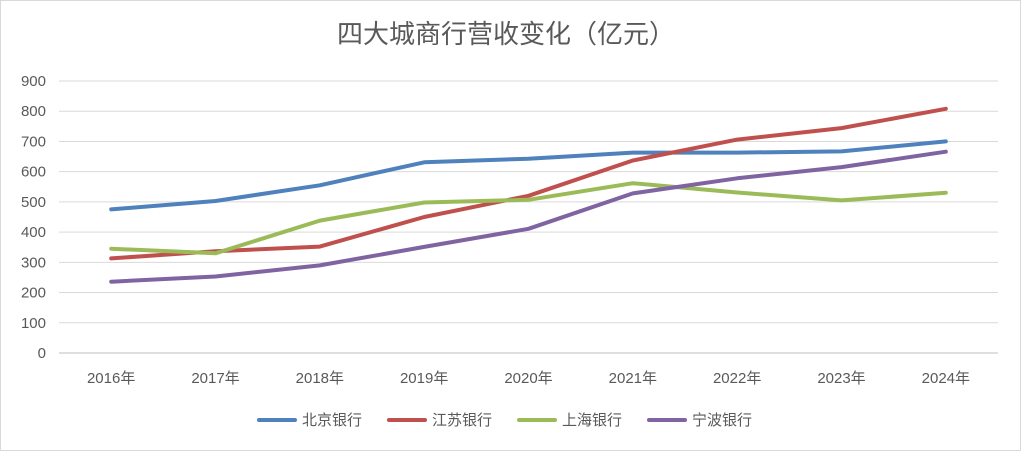  I want to click on legend-label: 江苏银行, so click(462, 420).